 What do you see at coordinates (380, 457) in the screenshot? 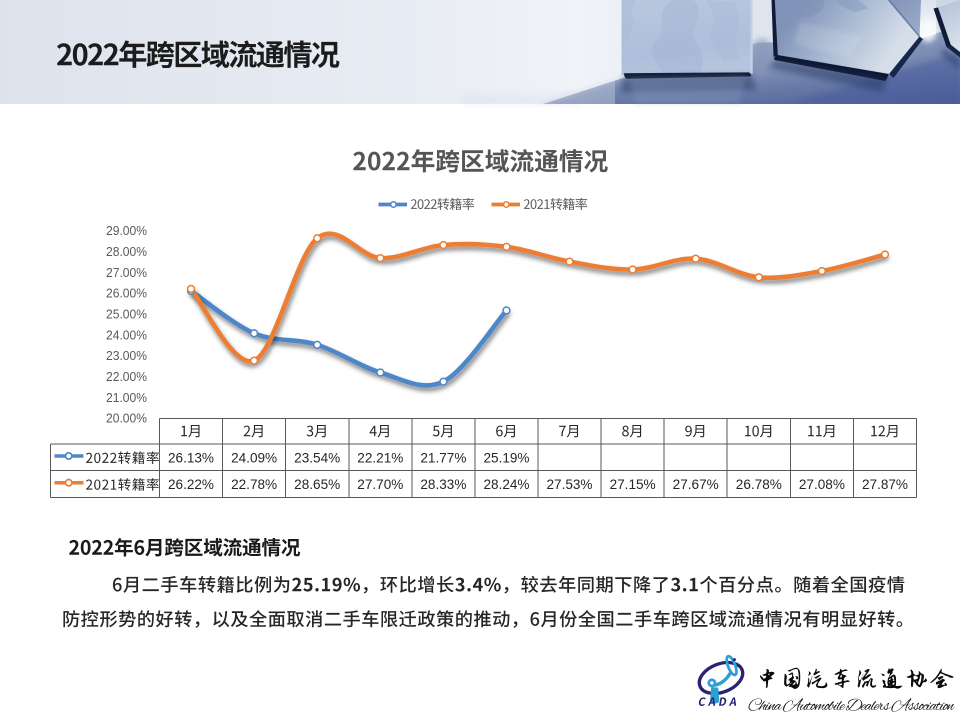
I see `svg-text: 22.21%` at bounding box center [380, 457].